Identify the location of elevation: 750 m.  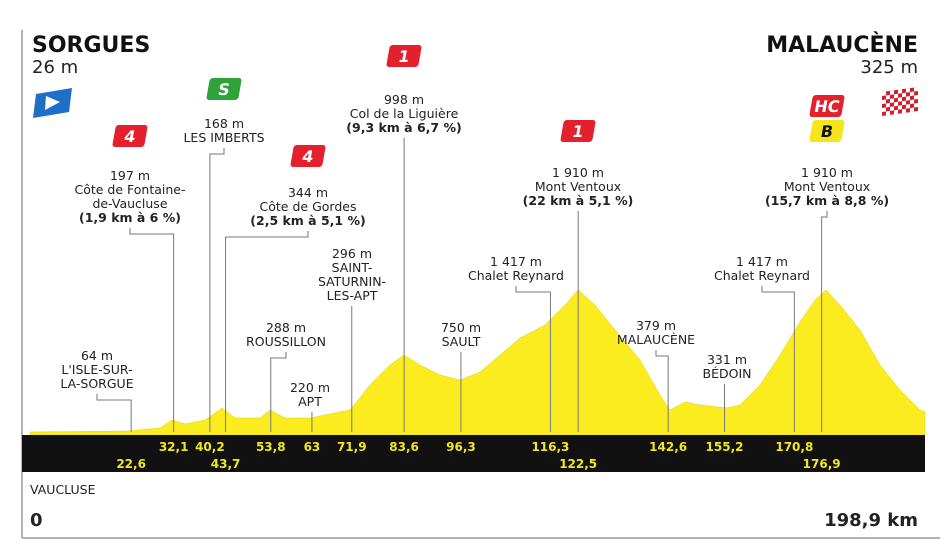
(461, 327).